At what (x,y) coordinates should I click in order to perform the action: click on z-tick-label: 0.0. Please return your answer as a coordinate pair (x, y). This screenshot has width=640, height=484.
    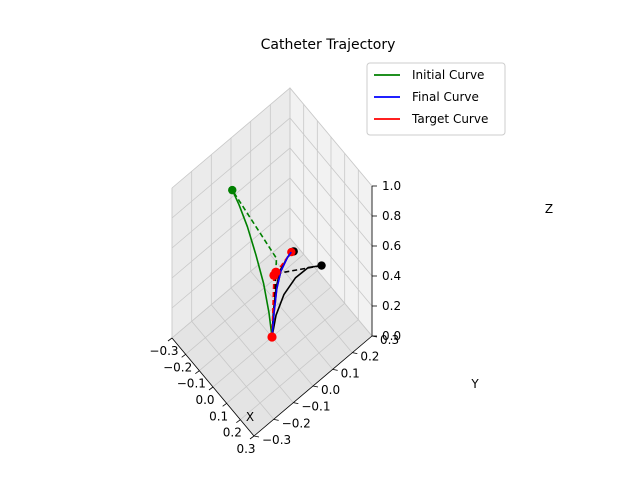
    Looking at the image, I should click on (391, 336).